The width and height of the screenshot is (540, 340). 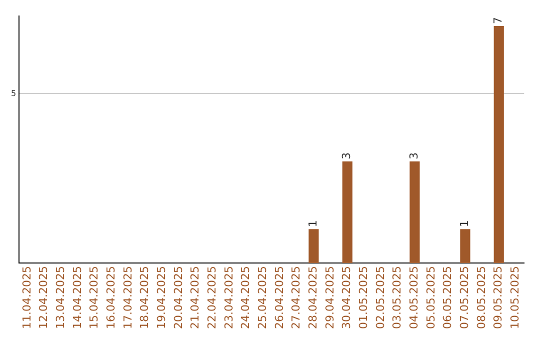 I want to click on data-label: 7, so click(x=498, y=20).